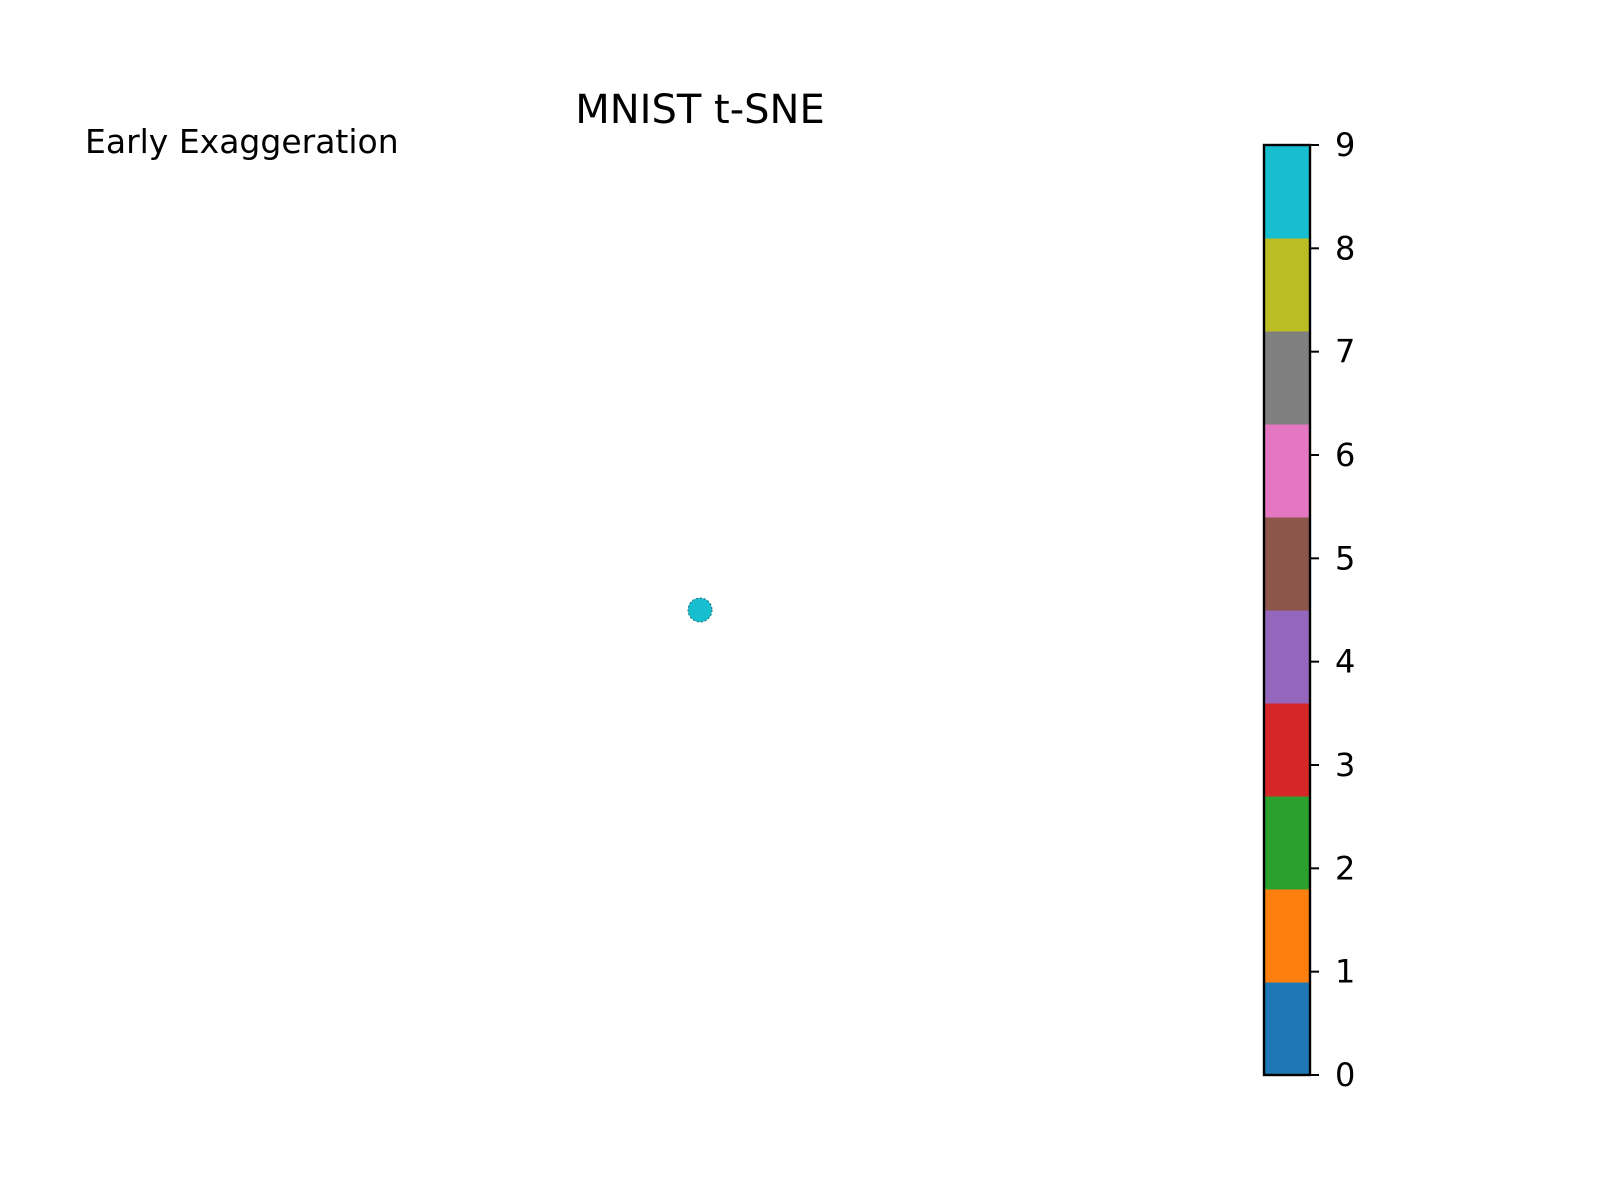 Image resolution: width=1600 pixels, height=1200 pixels. I want to click on colorbar-tick-label-4: 4, so click(1345, 662).